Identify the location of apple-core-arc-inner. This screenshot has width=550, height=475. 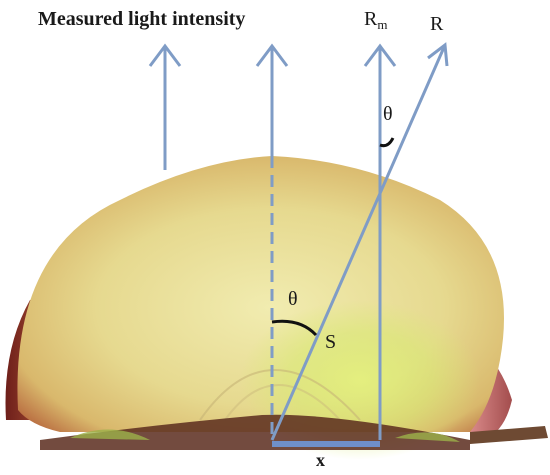
(282, 402).